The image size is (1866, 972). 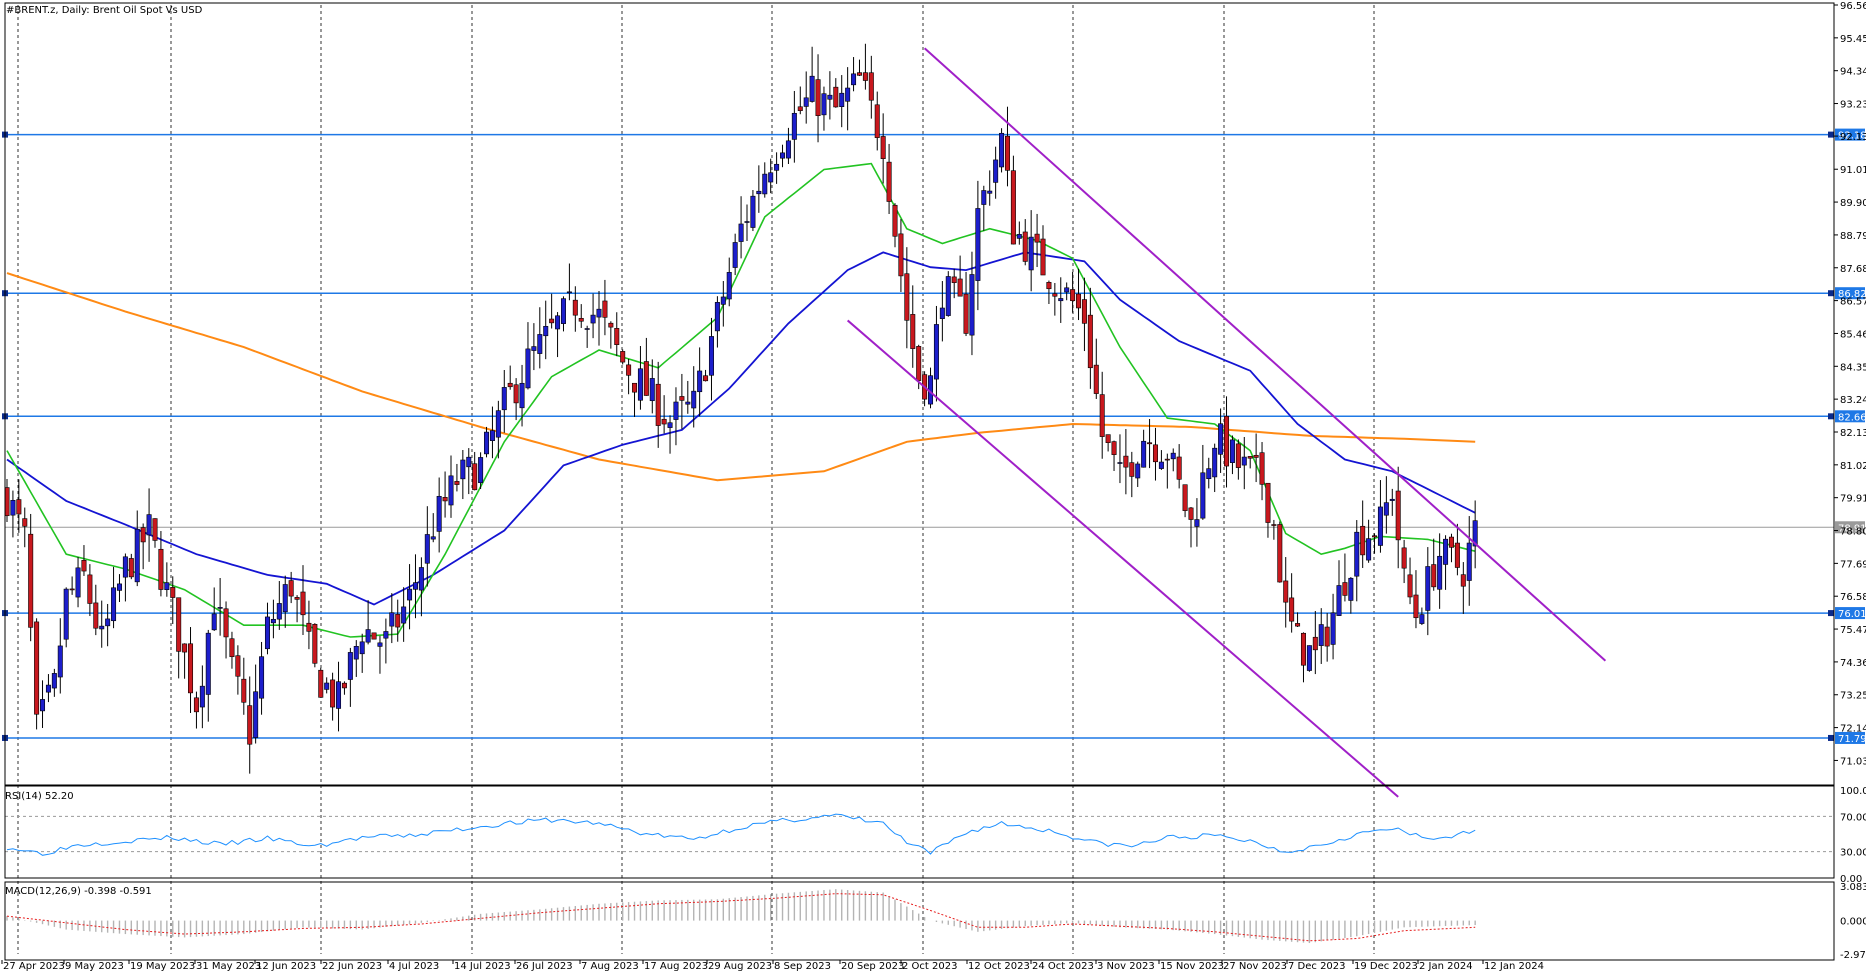 What do you see at coordinates (1853, 105) in the screenshot?
I see `price-tick-label: 93.23` at bounding box center [1853, 105].